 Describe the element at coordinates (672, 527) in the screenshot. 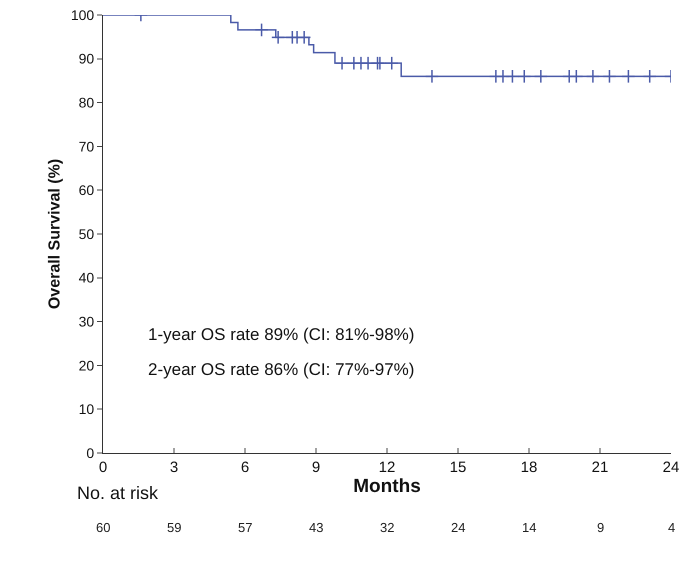

I see `text: 4` at that location.